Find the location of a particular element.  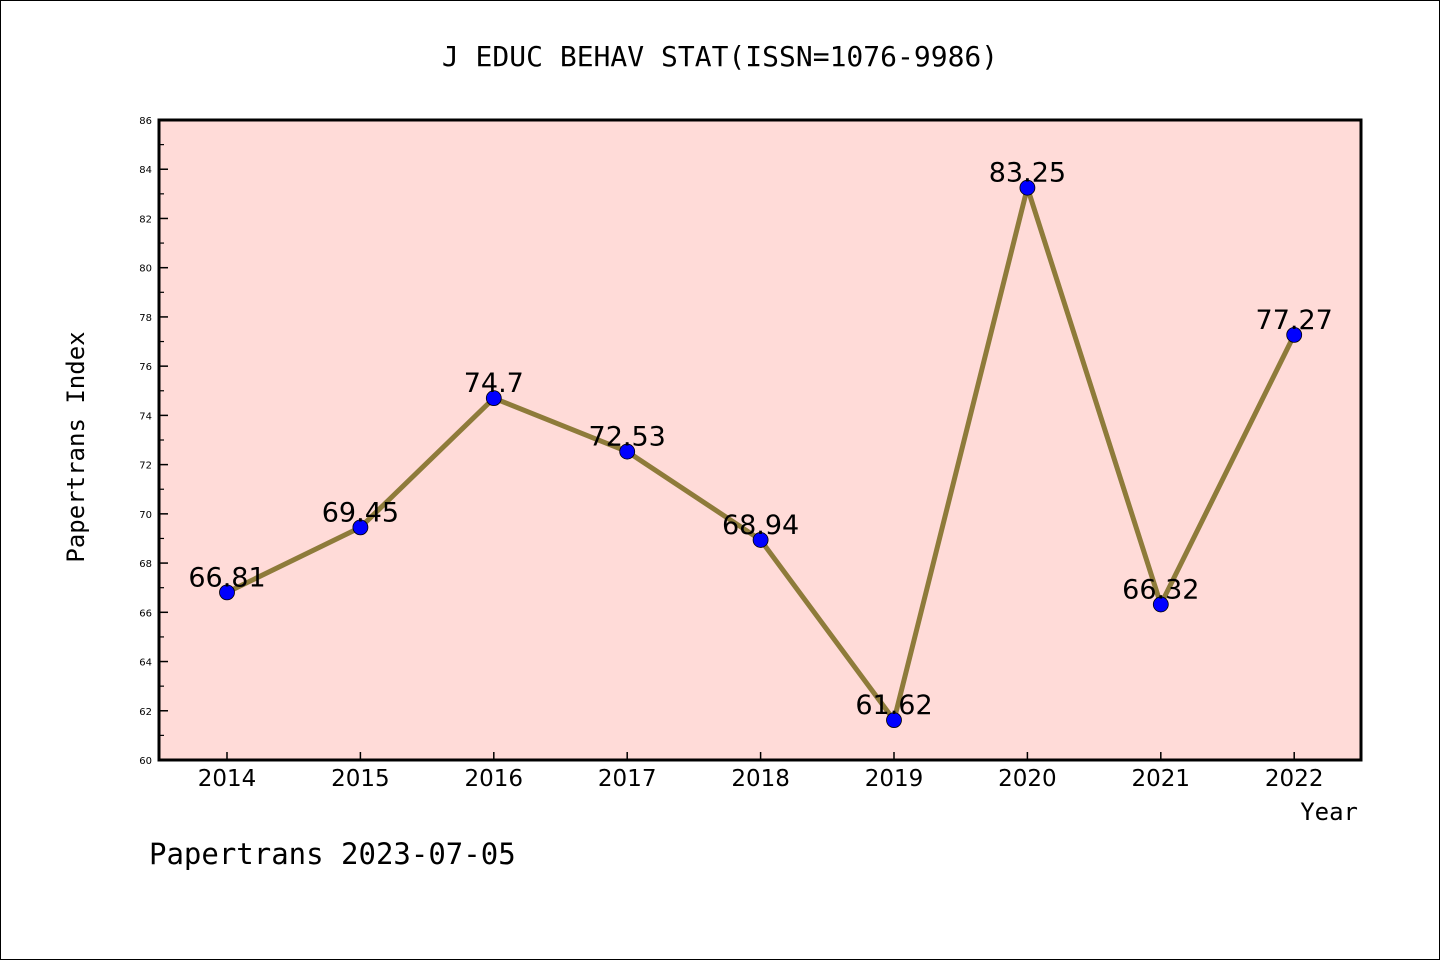

data-point-2016 is located at coordinates (493, 398).